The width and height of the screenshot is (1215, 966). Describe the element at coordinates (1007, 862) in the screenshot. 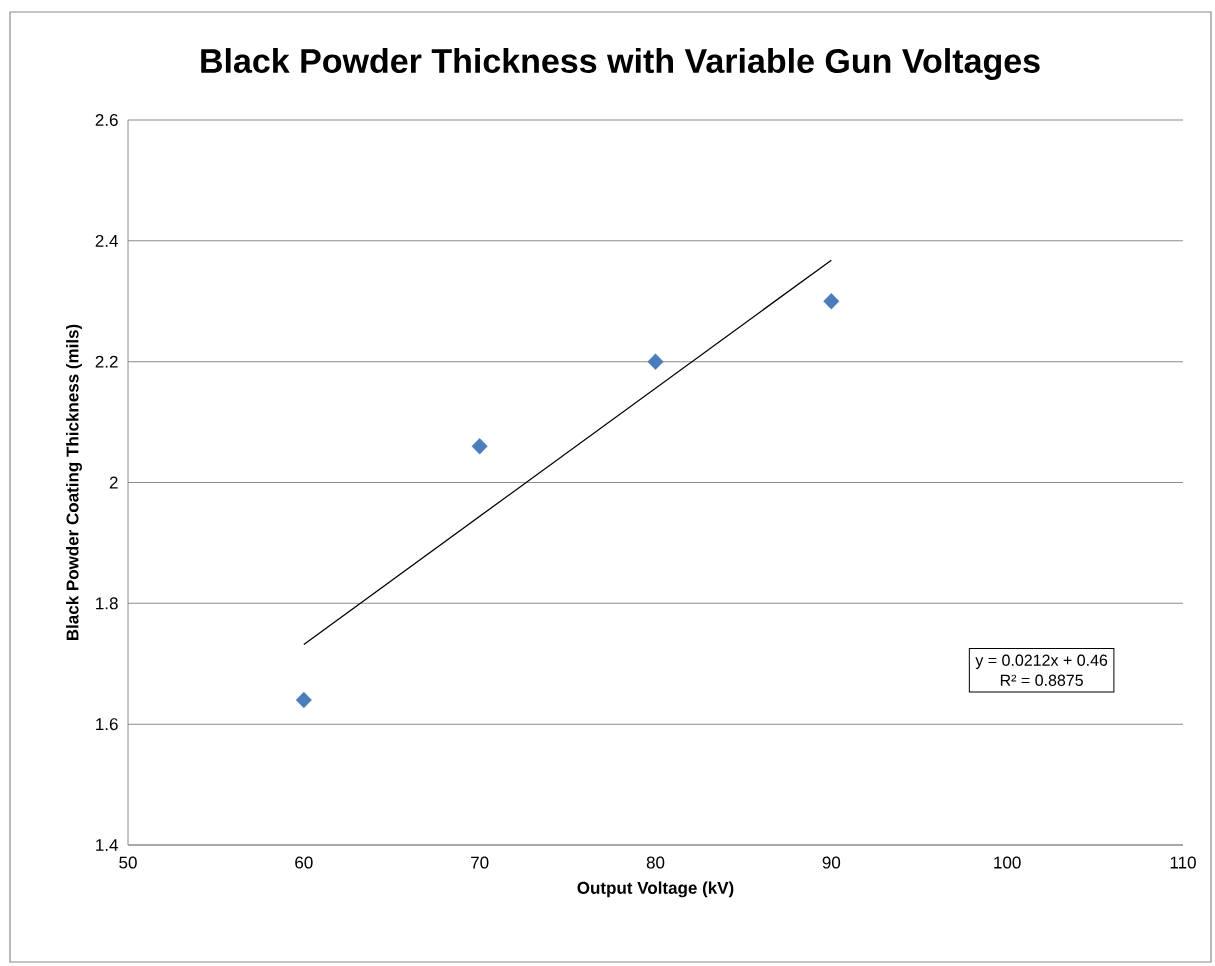

I see `x-tick-label: 100` at that location.